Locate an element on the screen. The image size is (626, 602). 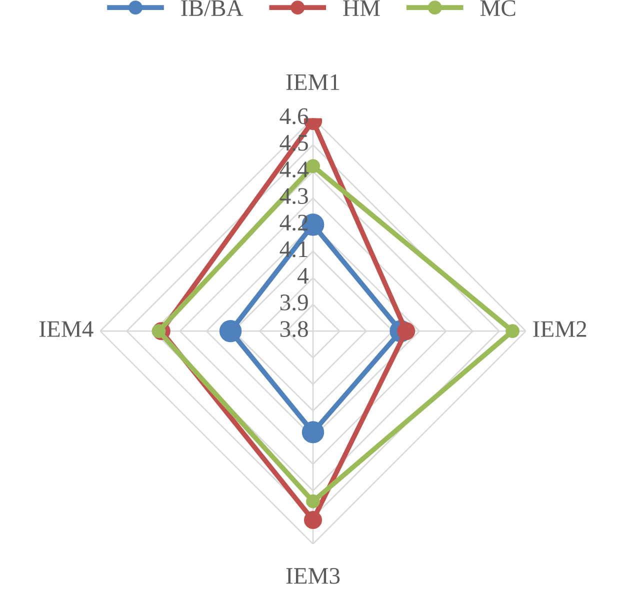
spoke-label: IEM1 is located at coordinates (313, 82).